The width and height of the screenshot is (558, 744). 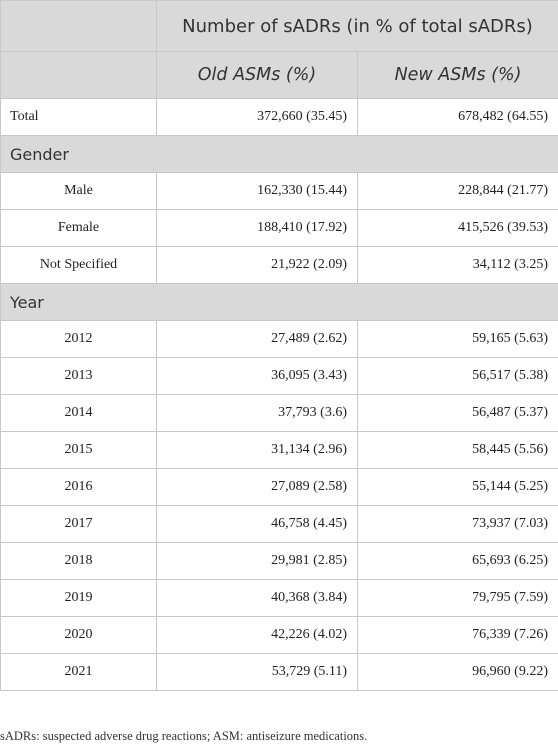 I want to click on cell-old: 37,793 (3.6), so click(x=257, y=413).